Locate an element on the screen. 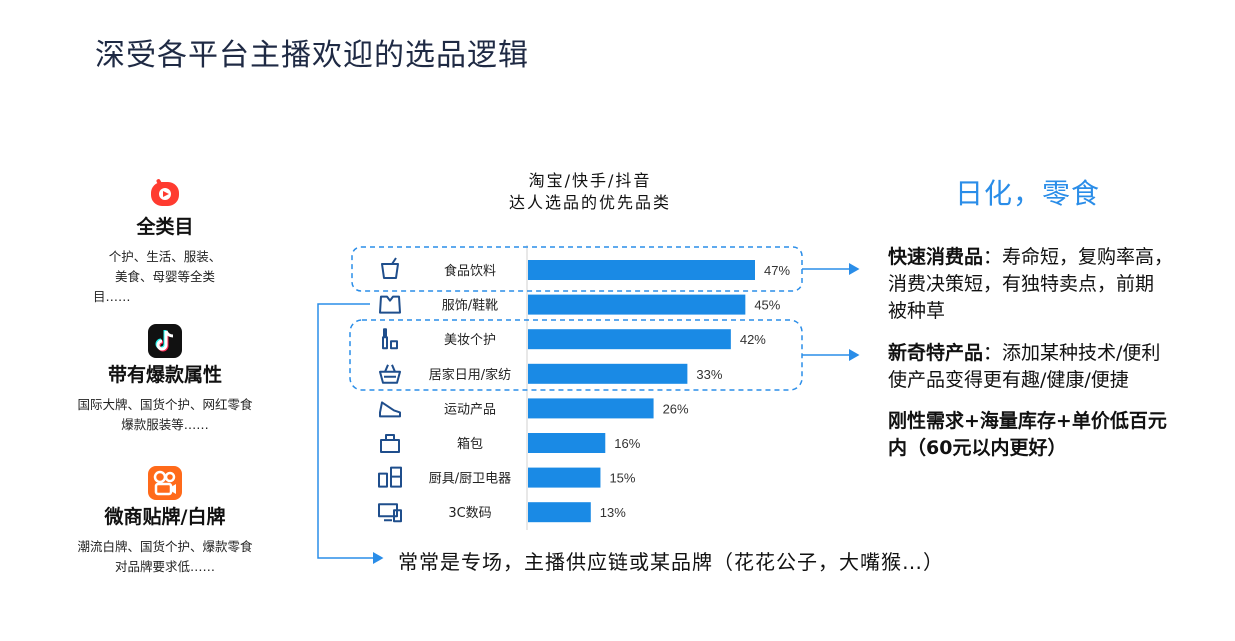  novelty-text: 使产品变得更有趣/健康/便捷 is located at coordinates (1008, 380).